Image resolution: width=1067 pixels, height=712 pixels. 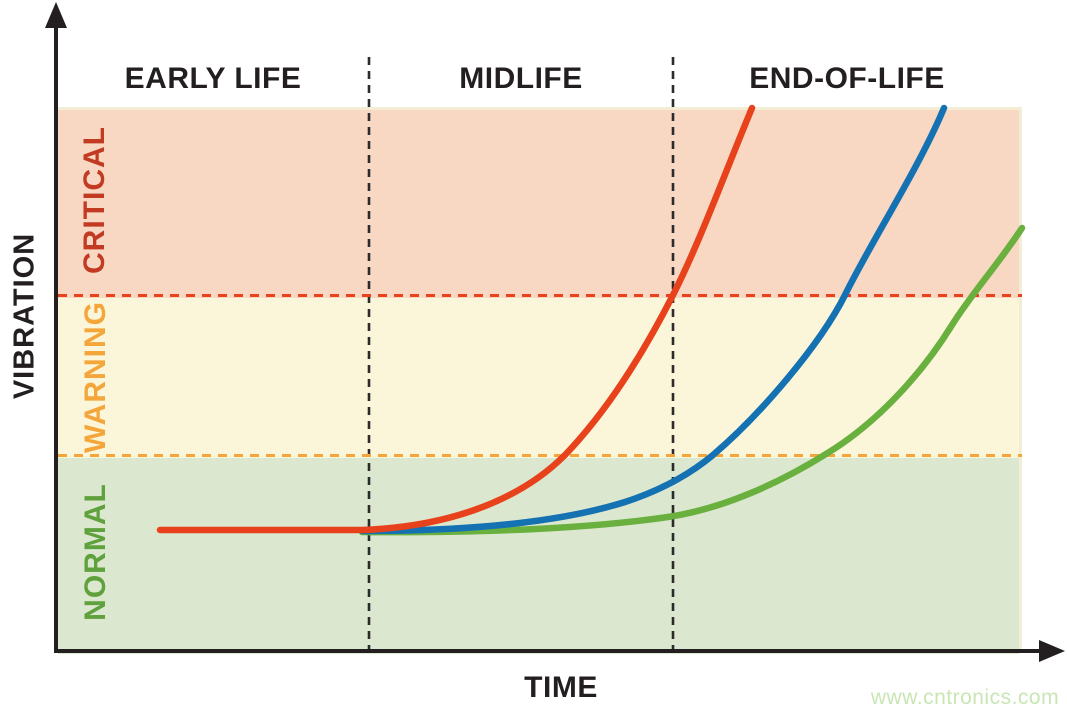 I want to click on zone-label-normal: NORMAL, so click(x=95, y=552).